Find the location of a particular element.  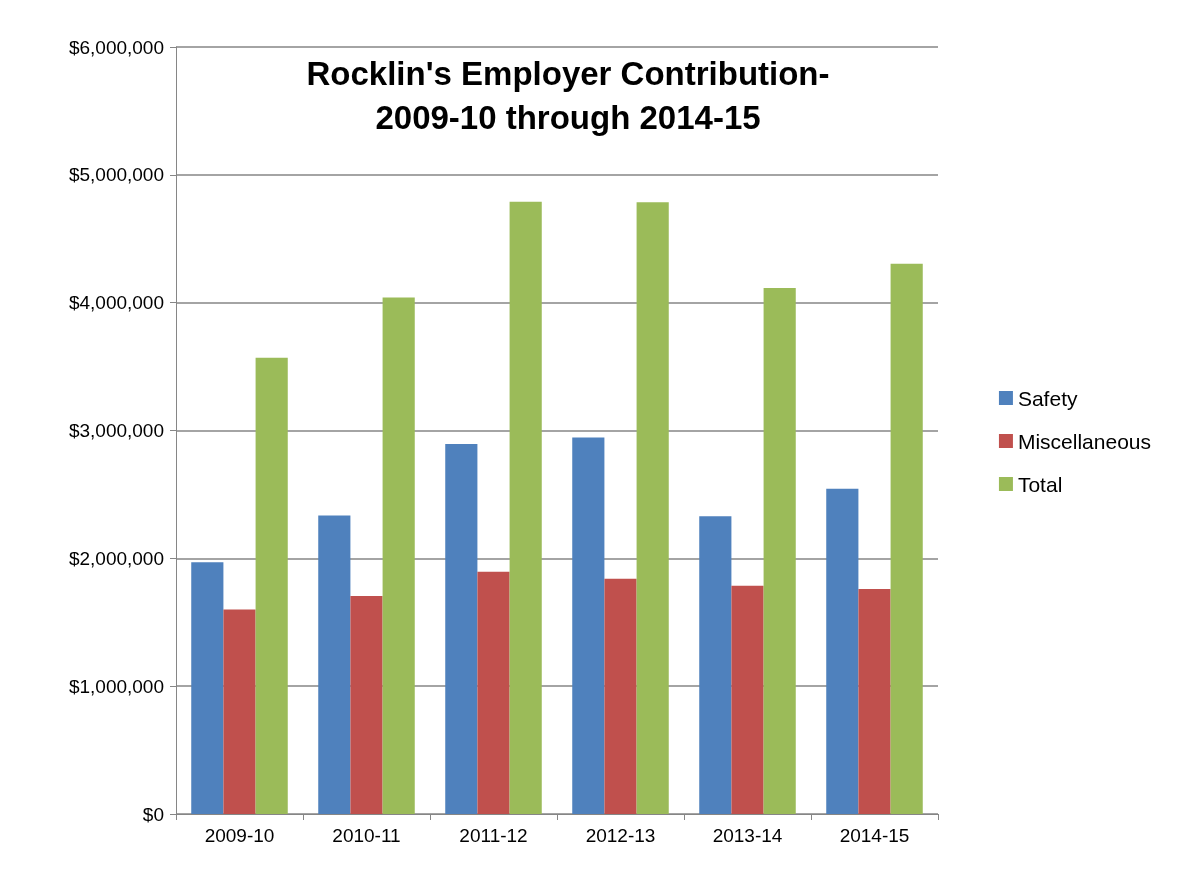

legend-label: Miscellaneous is located at coordinates (1084, 441).